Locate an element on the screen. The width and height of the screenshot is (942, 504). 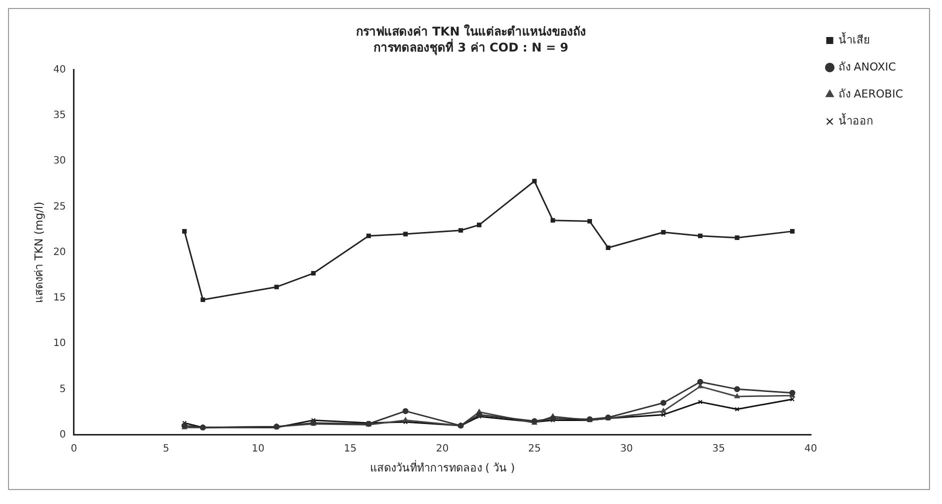
y-tick-label: 25 is located at coordinates (59, 206).